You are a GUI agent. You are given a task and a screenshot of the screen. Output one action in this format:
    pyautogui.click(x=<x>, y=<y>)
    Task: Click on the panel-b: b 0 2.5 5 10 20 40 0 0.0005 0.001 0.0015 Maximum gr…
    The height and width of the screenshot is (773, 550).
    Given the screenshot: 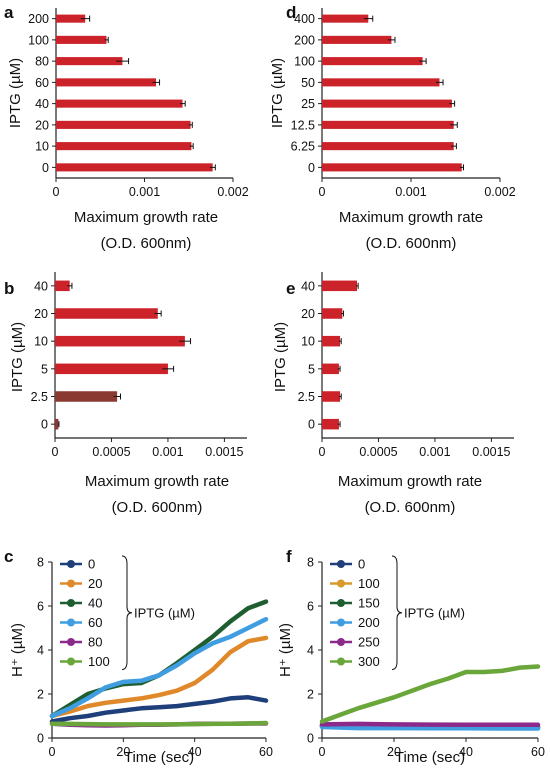 What is the action you would take?
    pyautogui.click(x=125, y=394)
    